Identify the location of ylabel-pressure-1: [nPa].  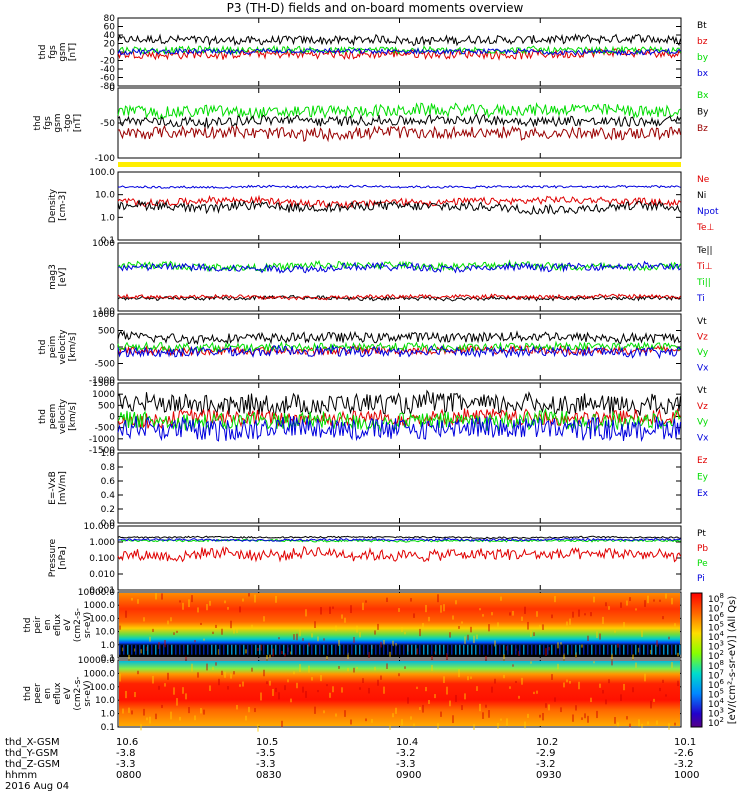
(63, 557).